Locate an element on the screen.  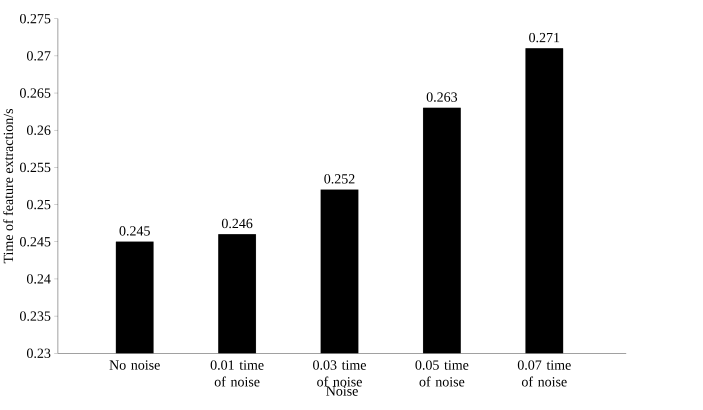
data-label: 0.271 is located at coordinates (544, 37).